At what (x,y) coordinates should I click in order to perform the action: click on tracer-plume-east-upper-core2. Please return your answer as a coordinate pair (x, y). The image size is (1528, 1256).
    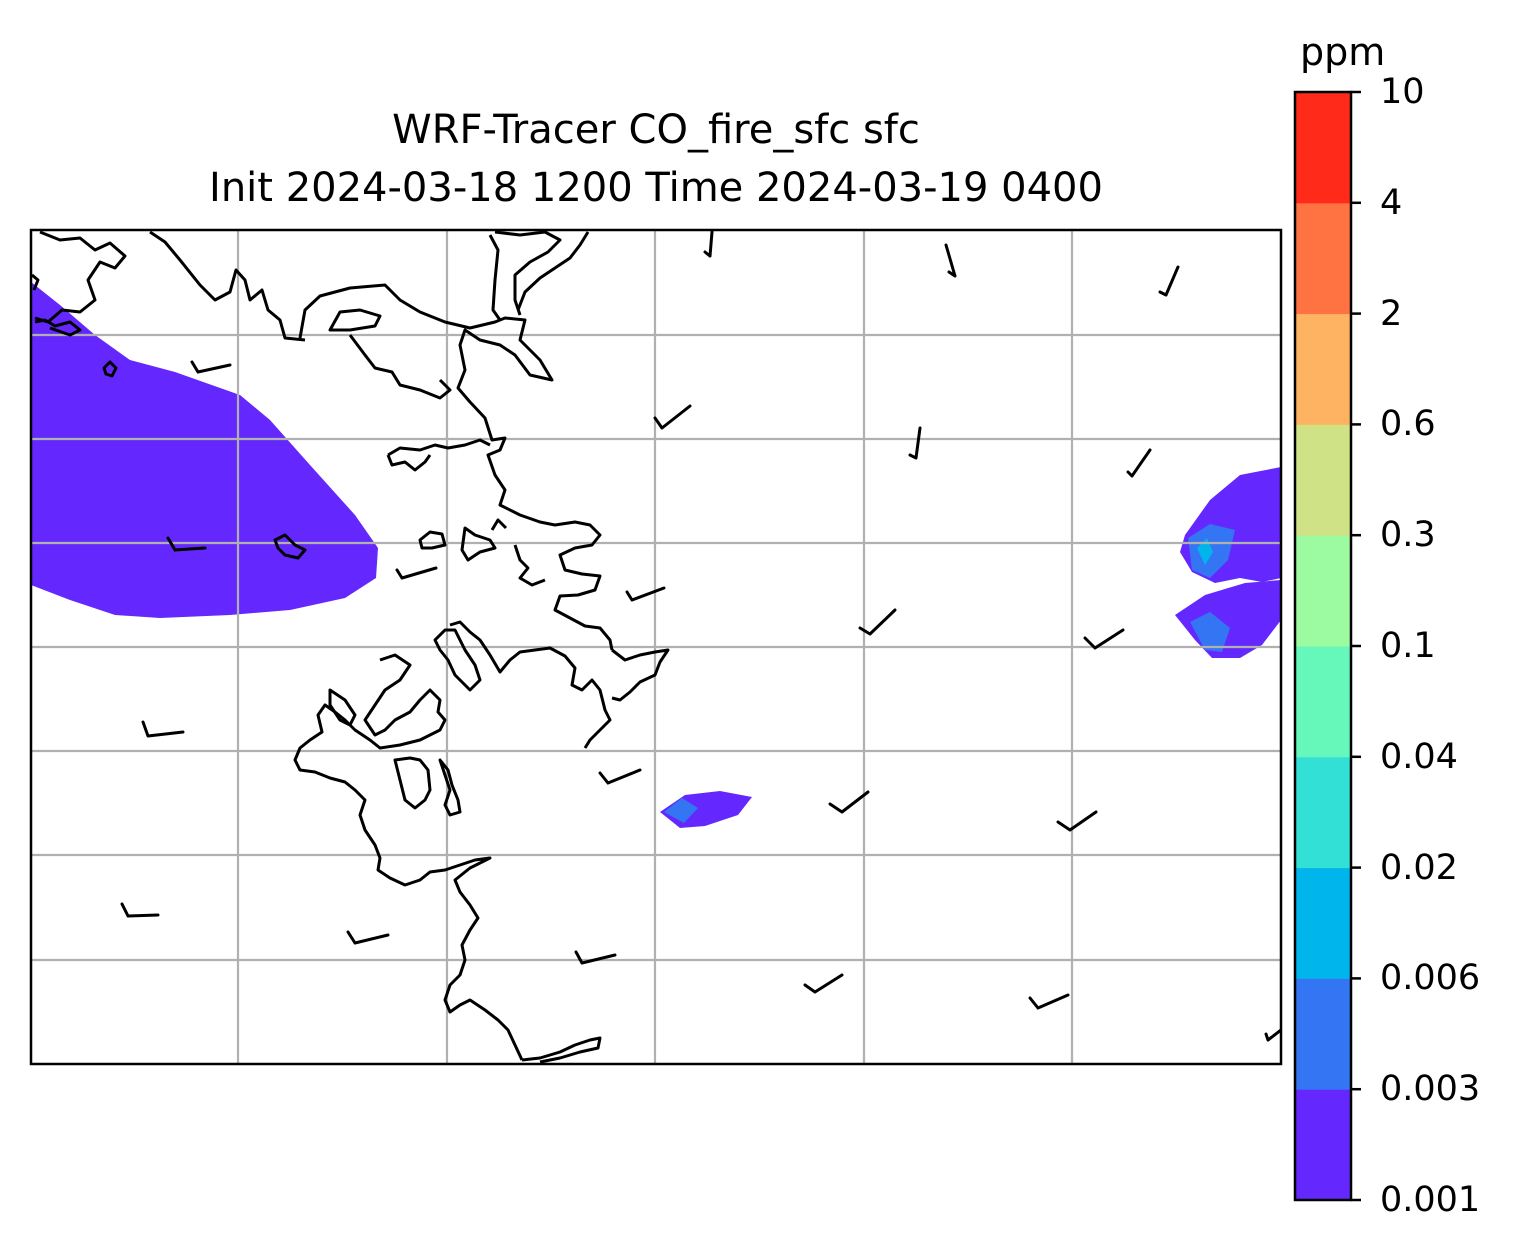
    Looking at the image, I should click on (1205, 551).